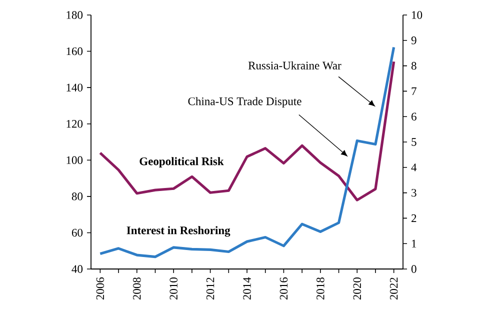 The height and width of the screenshot is (320, 496). What do you see at coordinates (414, 192) in the screenshot?
I see `y2-tick-label: 3` at bounding box center [414, 192].